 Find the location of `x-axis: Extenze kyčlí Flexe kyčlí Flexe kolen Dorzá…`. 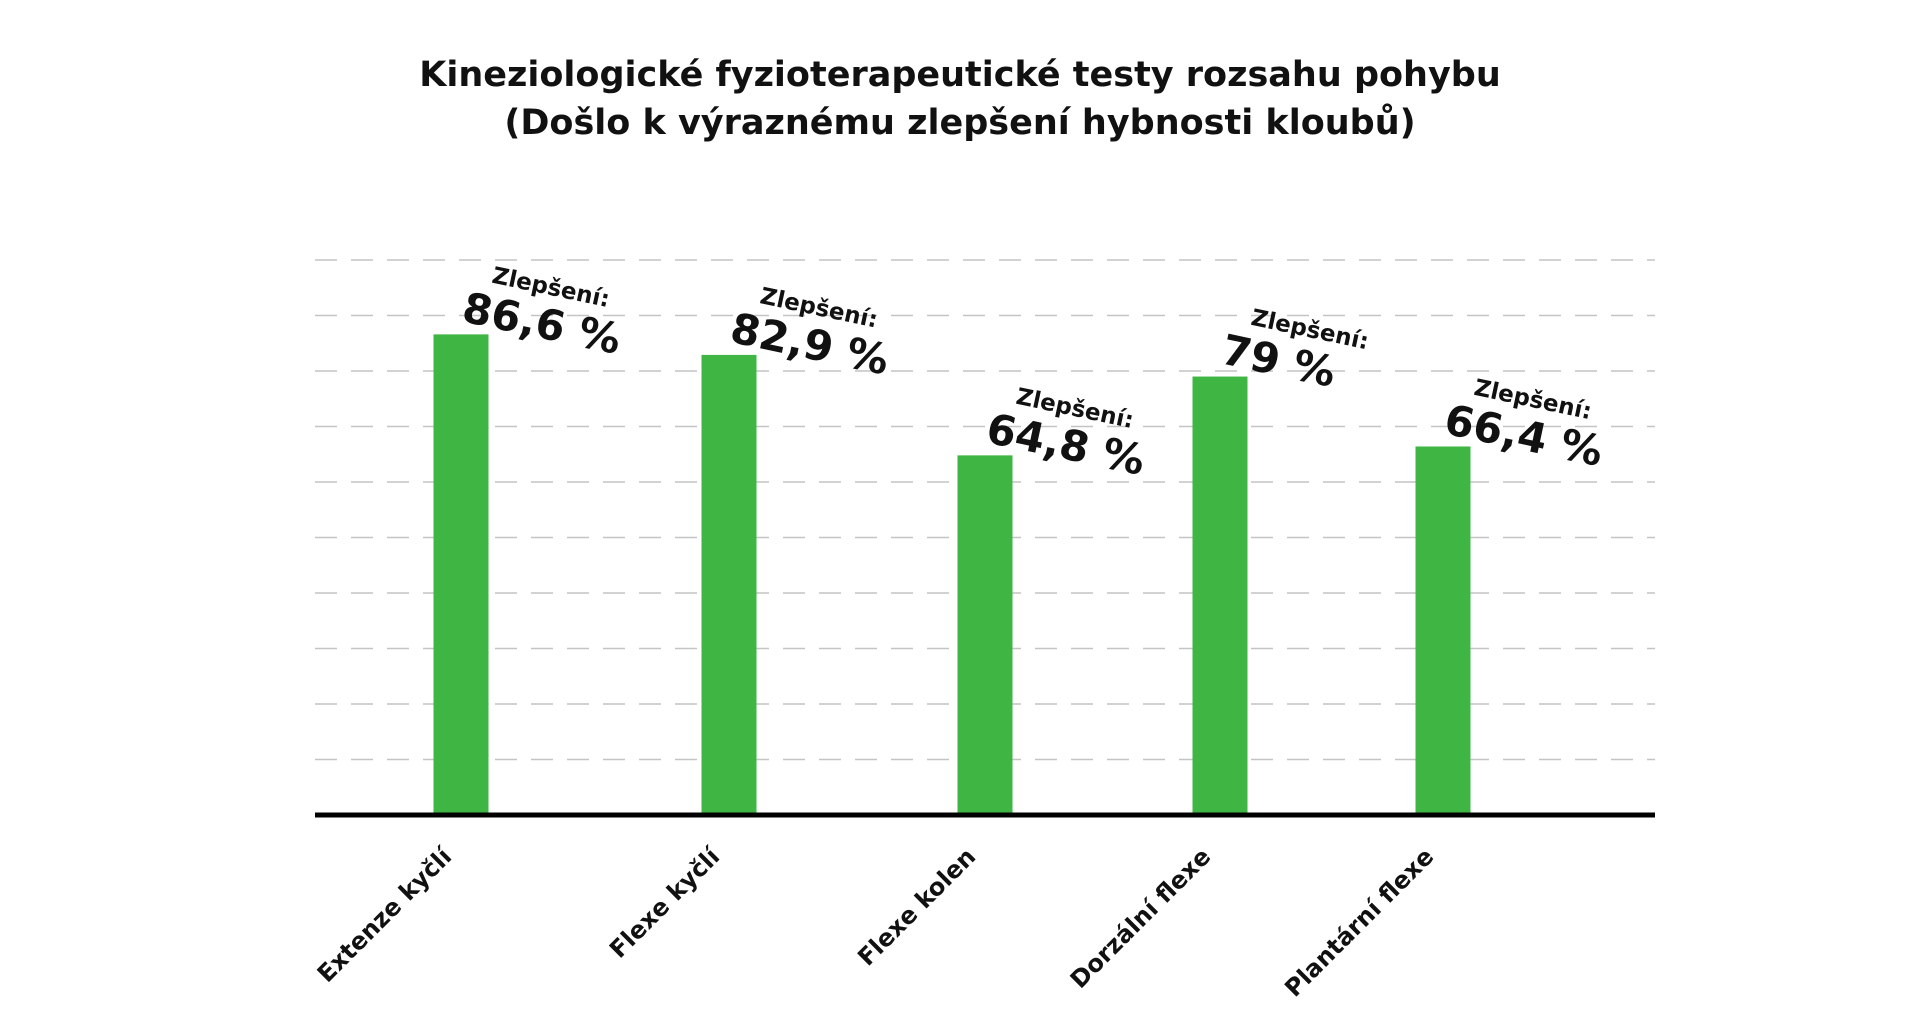

x-axis: Extenze kyčlí Flexe kyčlí Flexe kolen Dorzá… is located at coordinates (983, 907).